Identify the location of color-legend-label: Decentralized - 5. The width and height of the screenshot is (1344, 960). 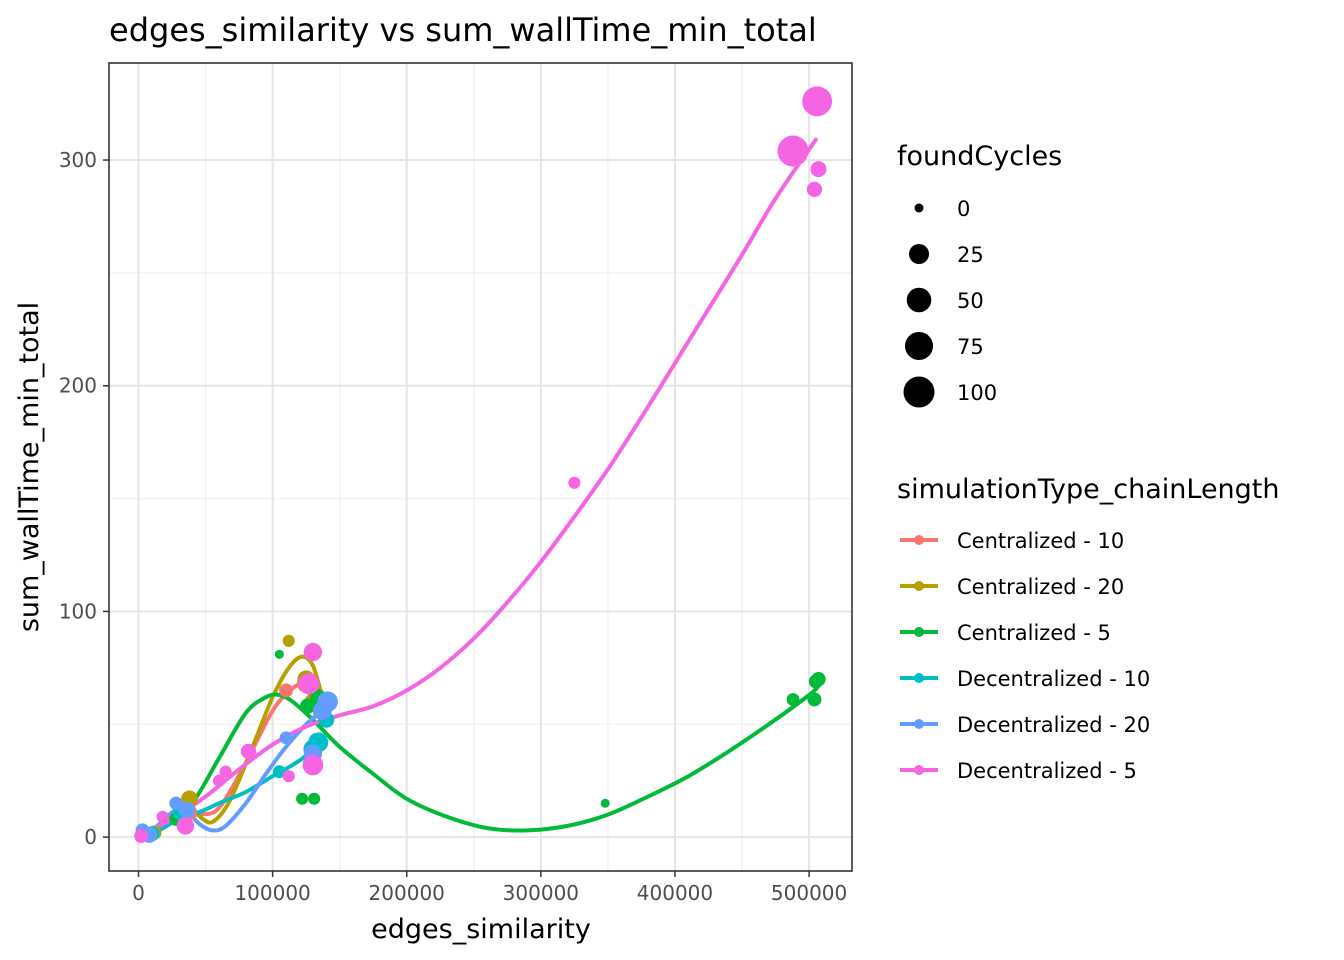
(1047, 771).